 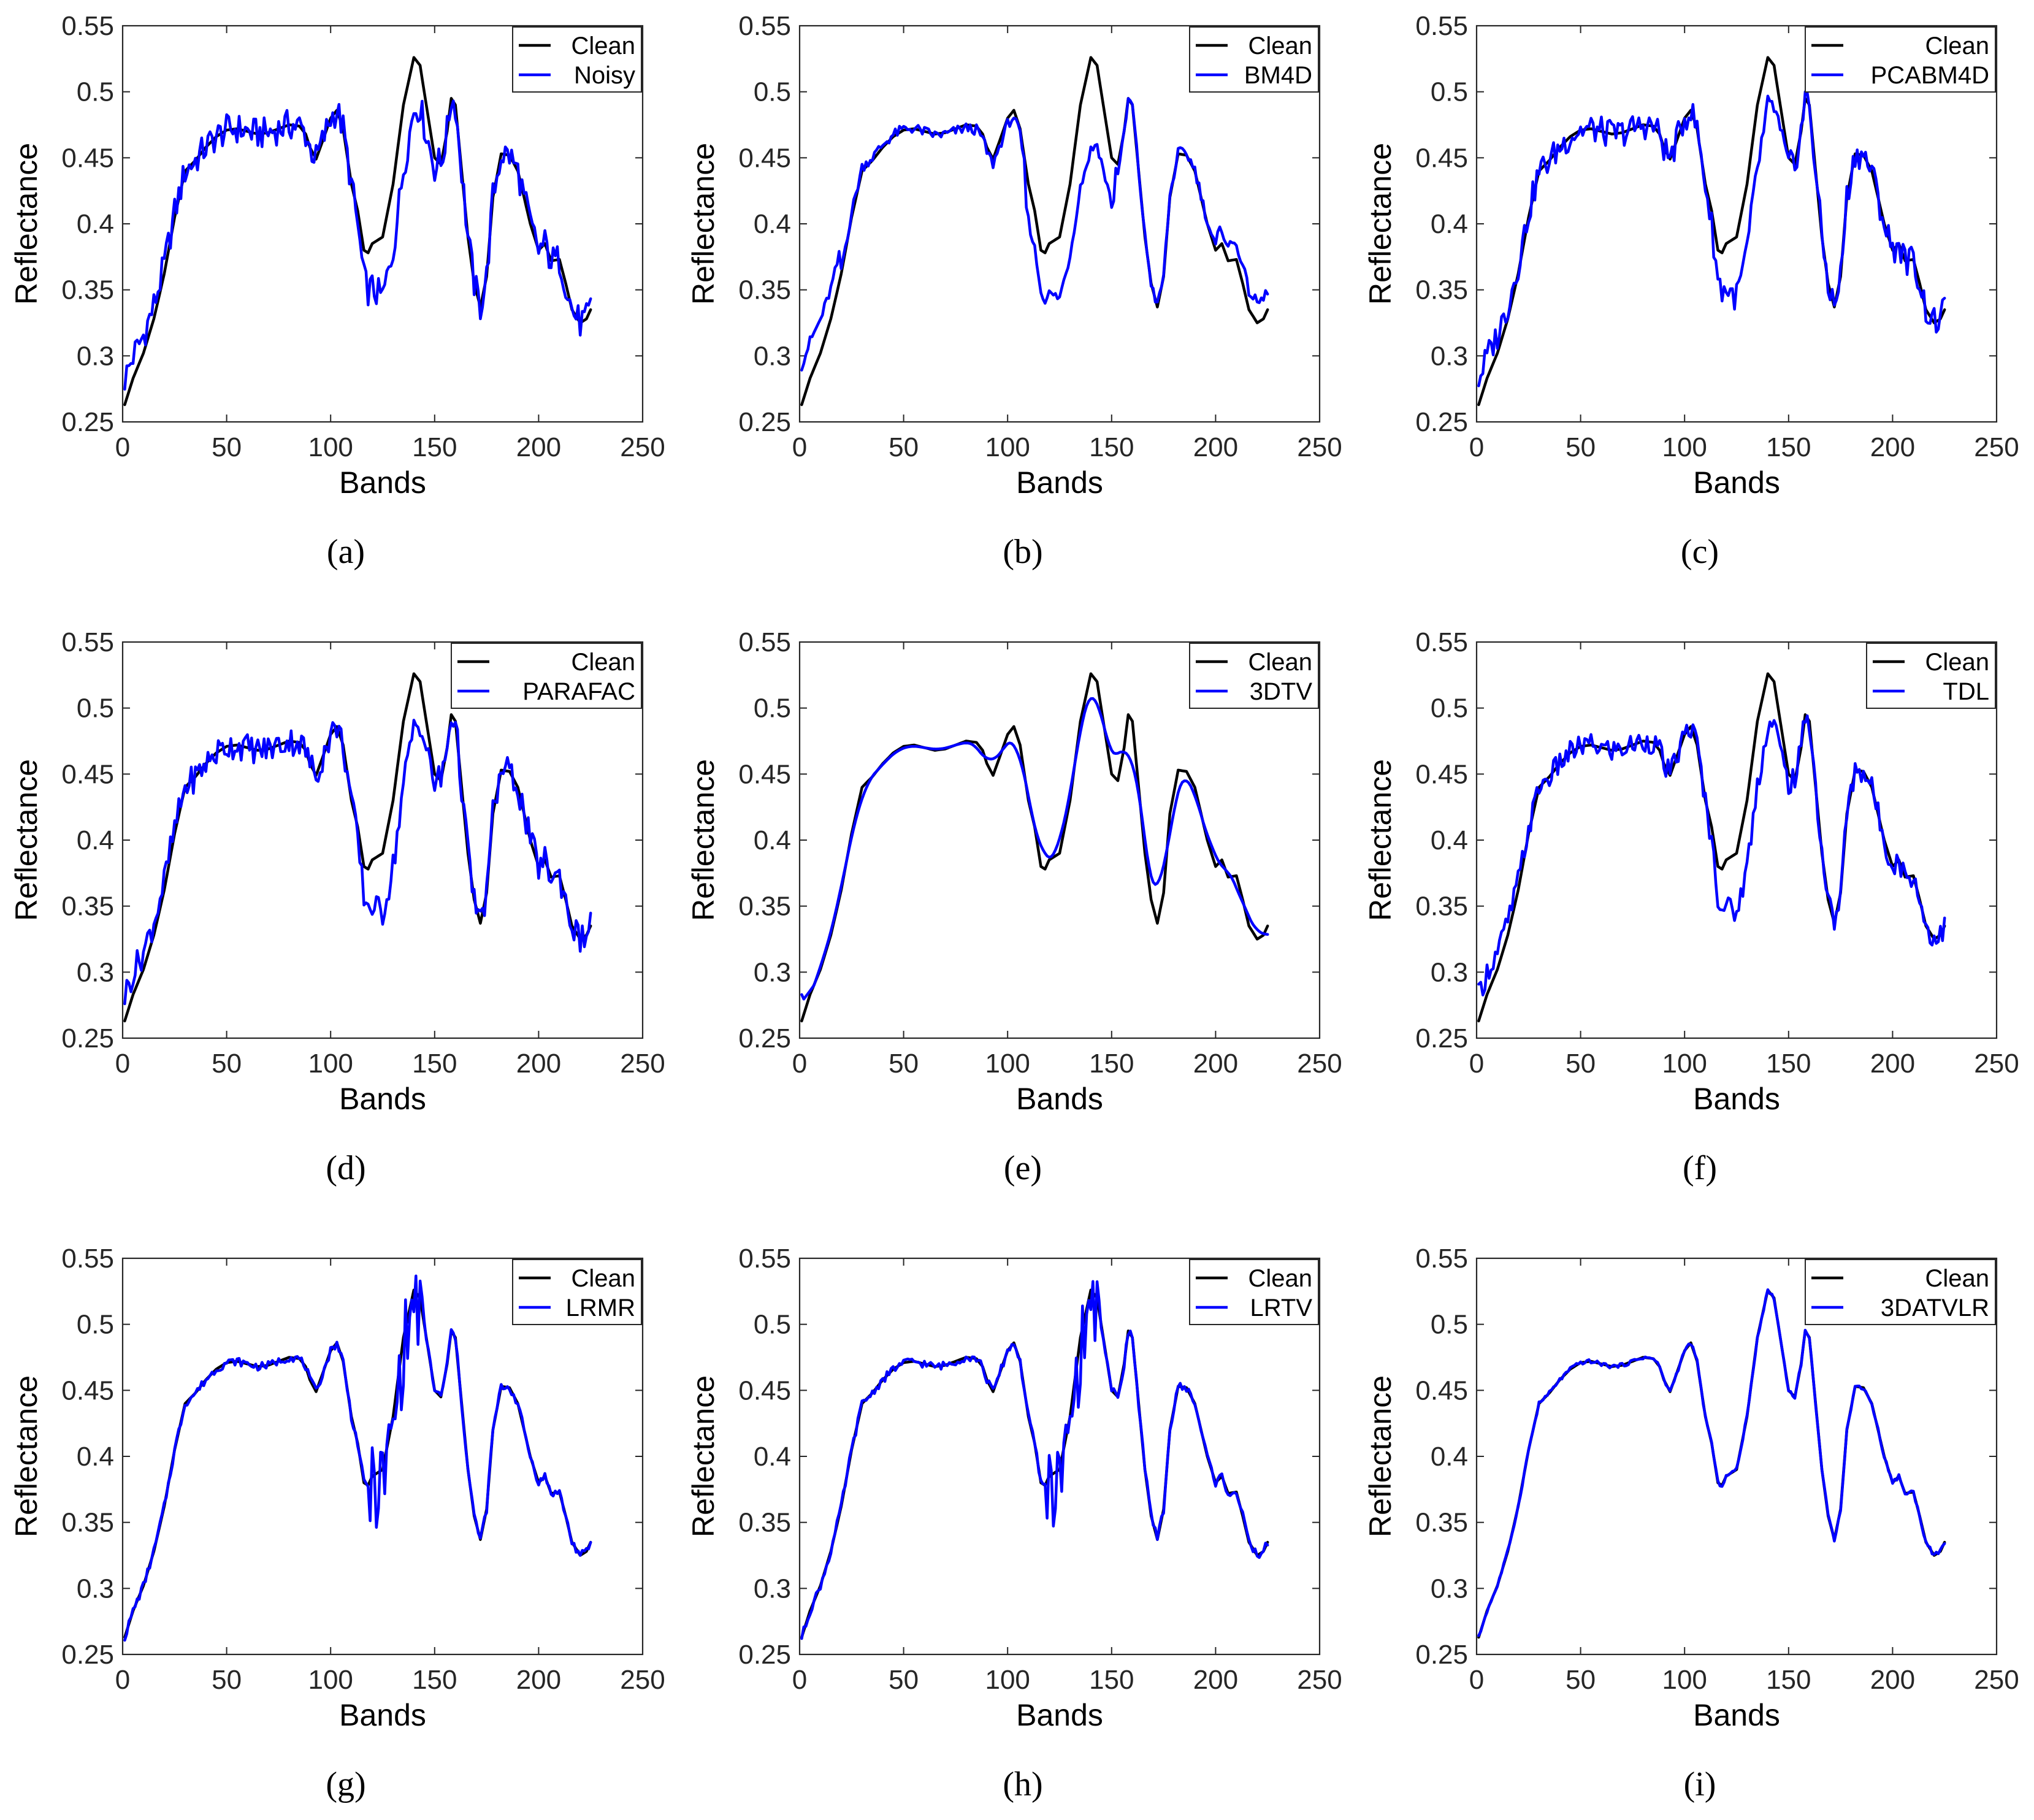 What do you see at coordinates (578, 691) in the screenshot?
I see `legend-method-label: PARAFAC` at bounding box center [578, 691].